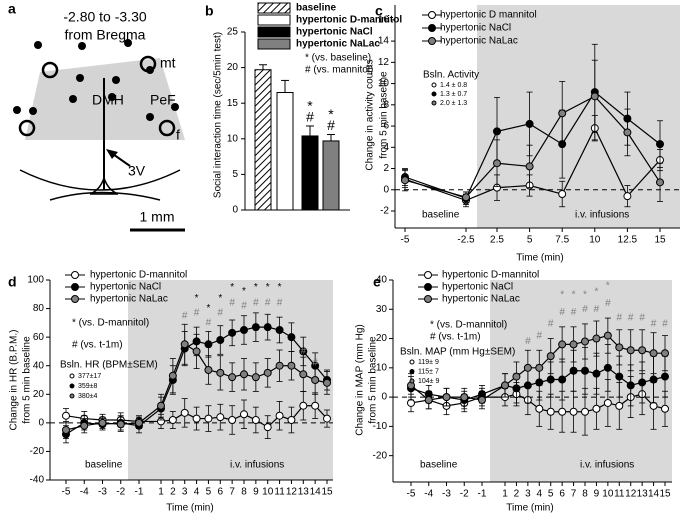 Image resolution: width=685 pixels, height=517 pixels. What do you see at coordinates (105, 35) in the screenshot?
I see `title: from Bregma` at bounding box center [105, 35].